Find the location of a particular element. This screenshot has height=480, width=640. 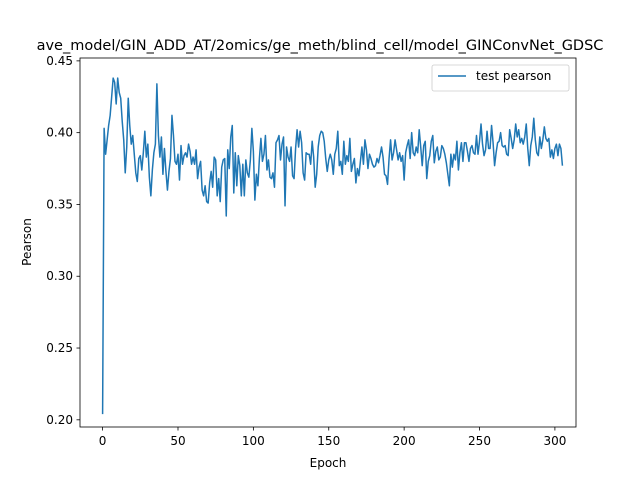

y-tick-label: 0.45 is located at coordinates (59, 61).